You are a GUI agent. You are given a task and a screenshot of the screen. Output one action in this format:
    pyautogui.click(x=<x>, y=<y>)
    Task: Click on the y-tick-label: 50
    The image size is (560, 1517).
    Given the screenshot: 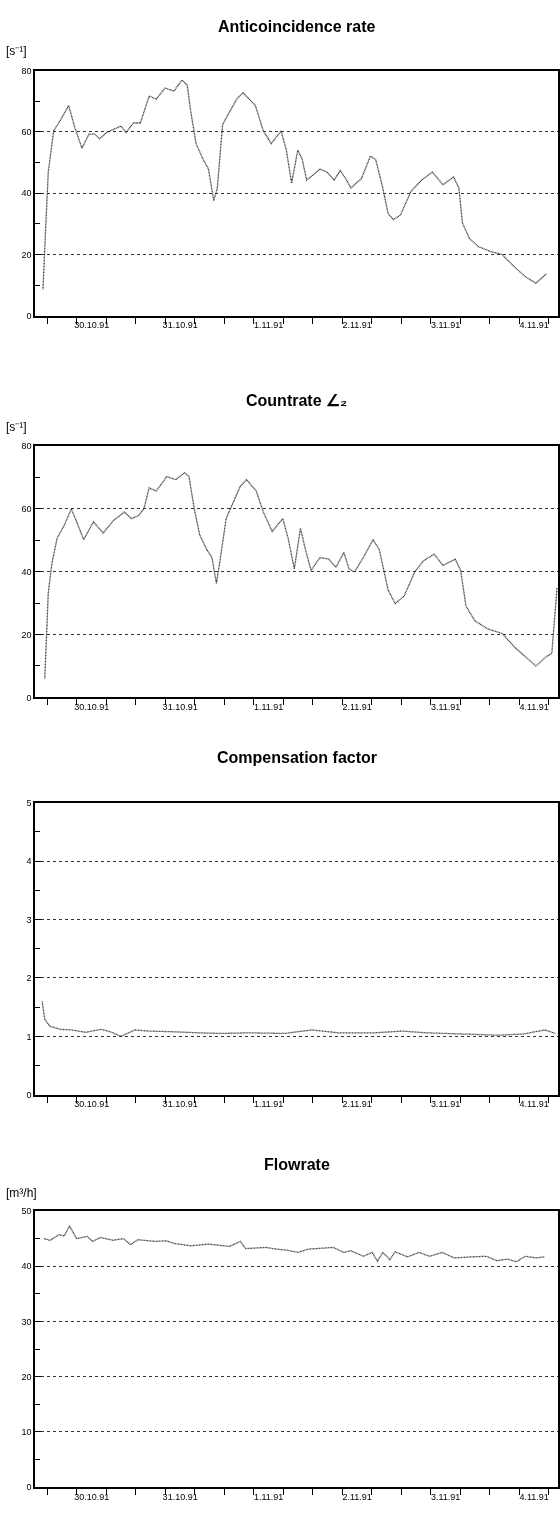 What is the action you would take?
    pyautogui.click(x=26, y=1211)
    